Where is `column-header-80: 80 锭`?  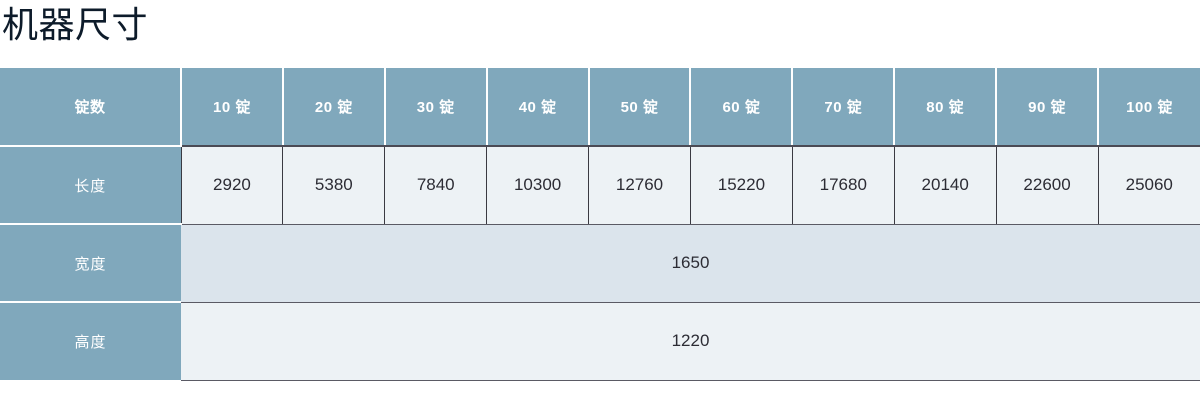
column-header-80: 80 锭 is located at coordinates (945, 107).